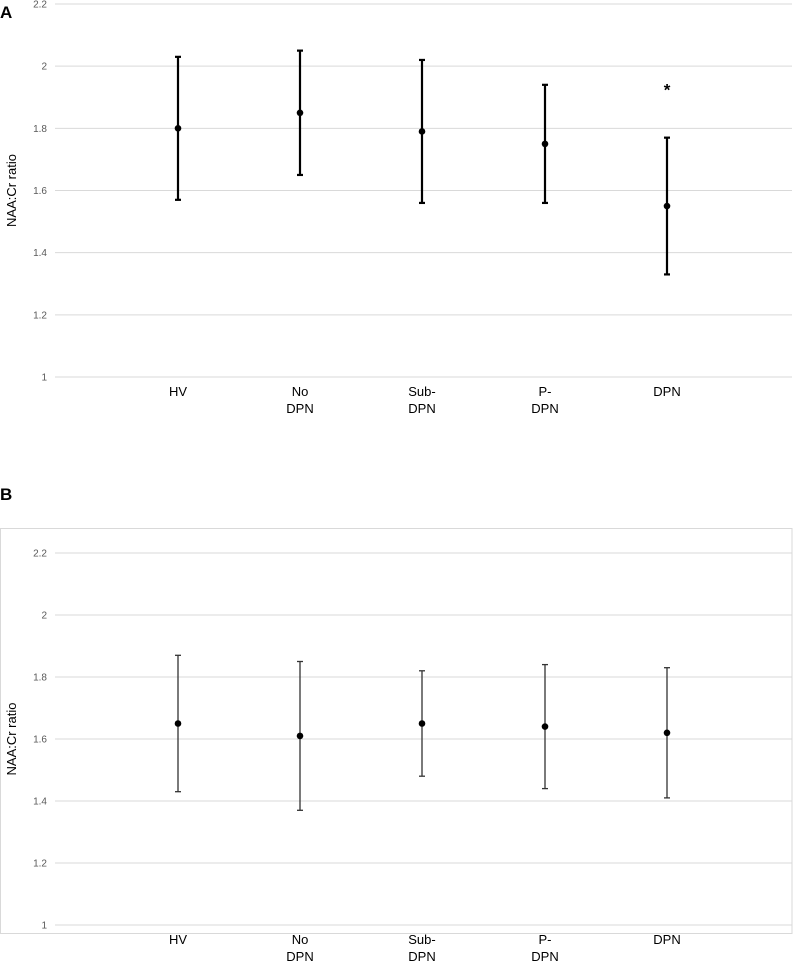  Describe the element at coordinates (6, 494) in the screenshot. I see `panel-letter: B` at that location.